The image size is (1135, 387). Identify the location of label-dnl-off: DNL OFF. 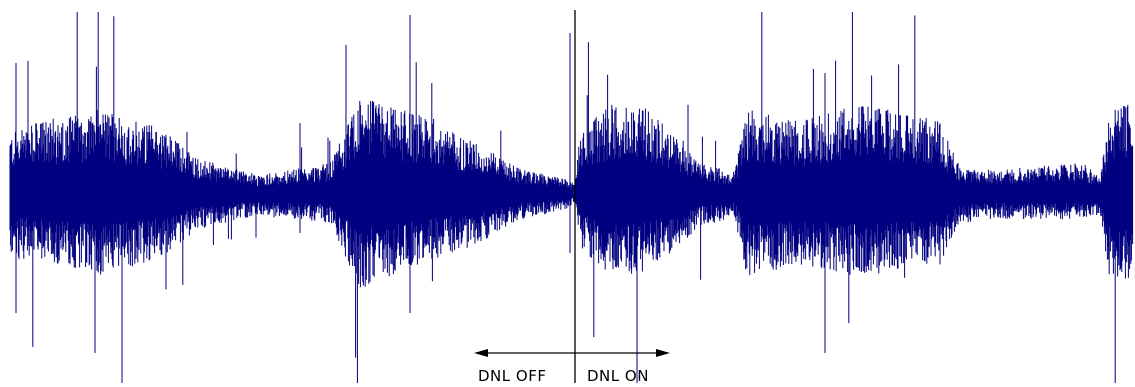
(512, 376).